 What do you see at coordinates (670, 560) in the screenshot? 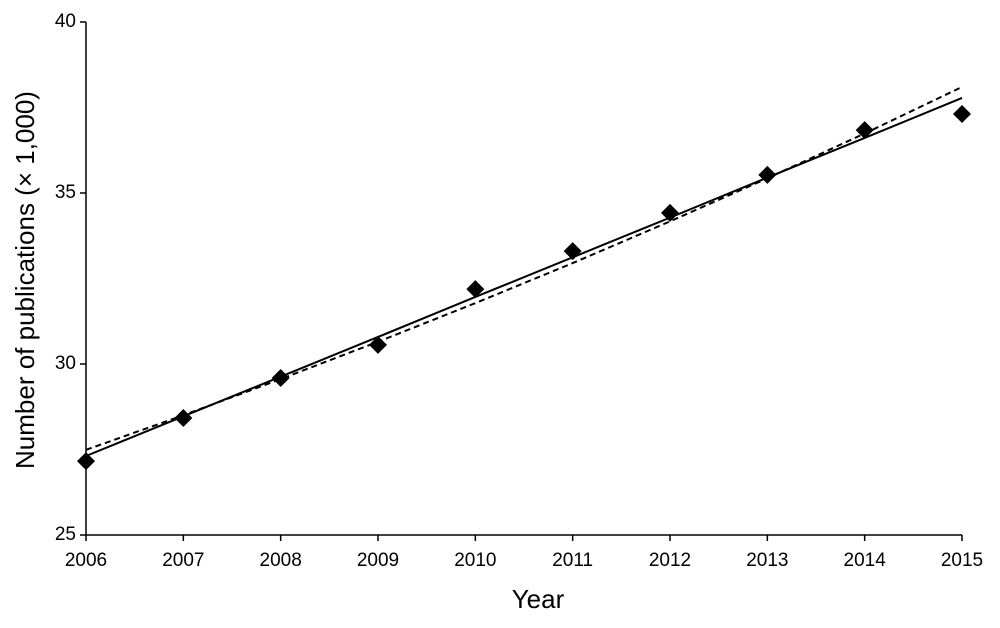
I see `x-tick-label: 2012` at bounding box center [670, 560].